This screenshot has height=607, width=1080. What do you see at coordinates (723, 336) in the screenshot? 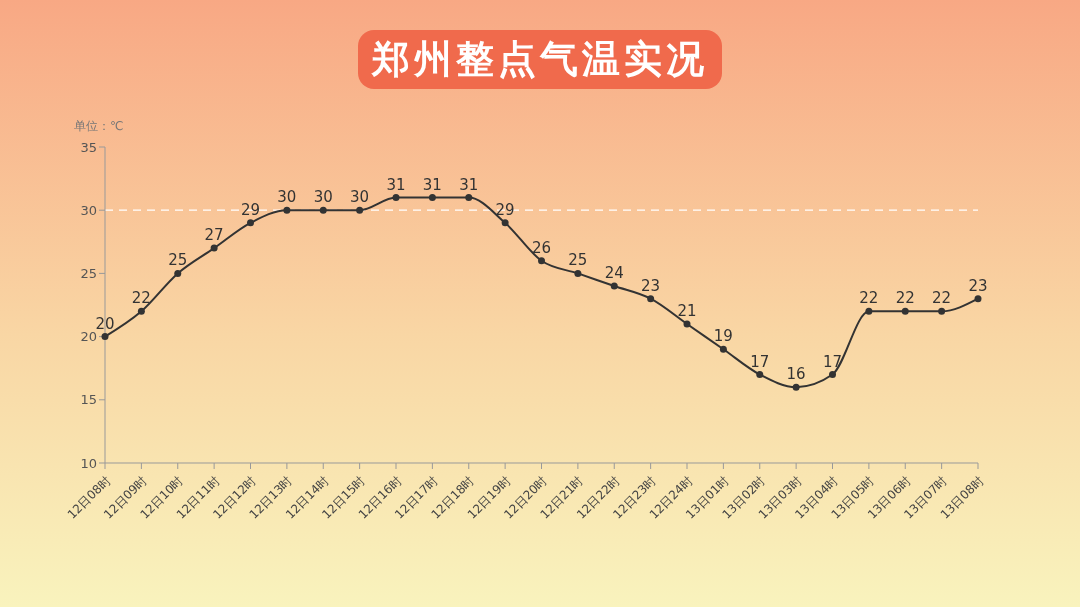
I see `data-label: 19` at bounding box center [723, 336].